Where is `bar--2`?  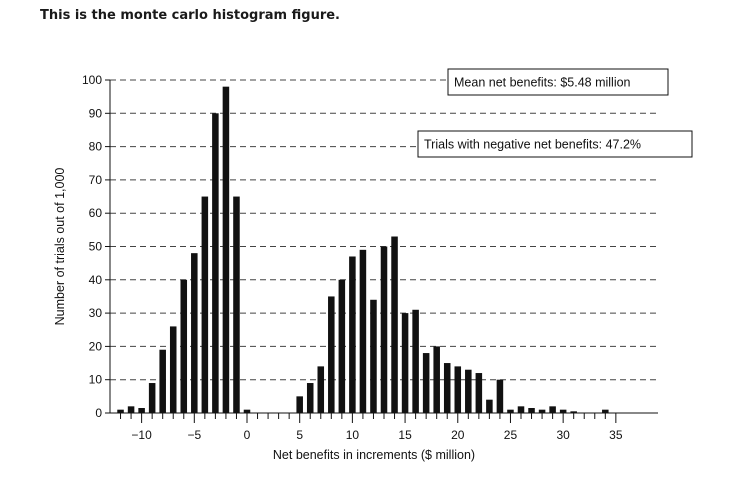
bar--2 is located at coordinates (226, 249).